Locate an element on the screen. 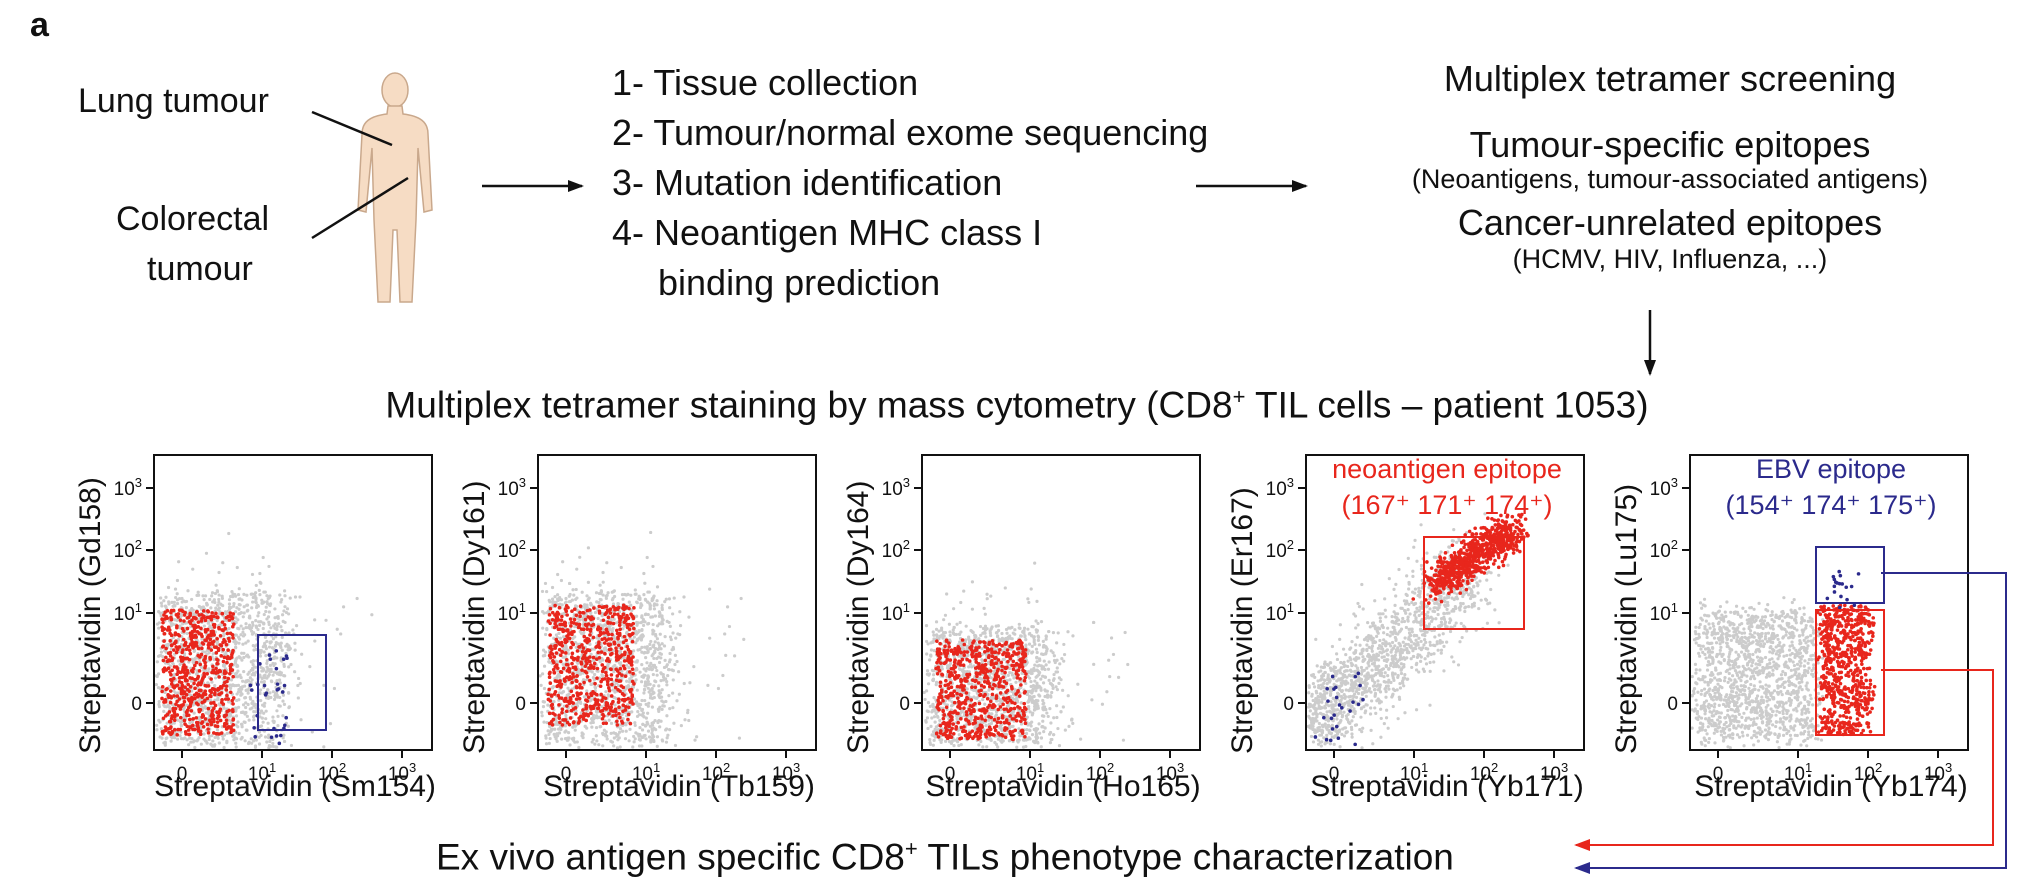 The image size is (2034, 882). neoantigen-gate is located at coordinates (1474, 583).